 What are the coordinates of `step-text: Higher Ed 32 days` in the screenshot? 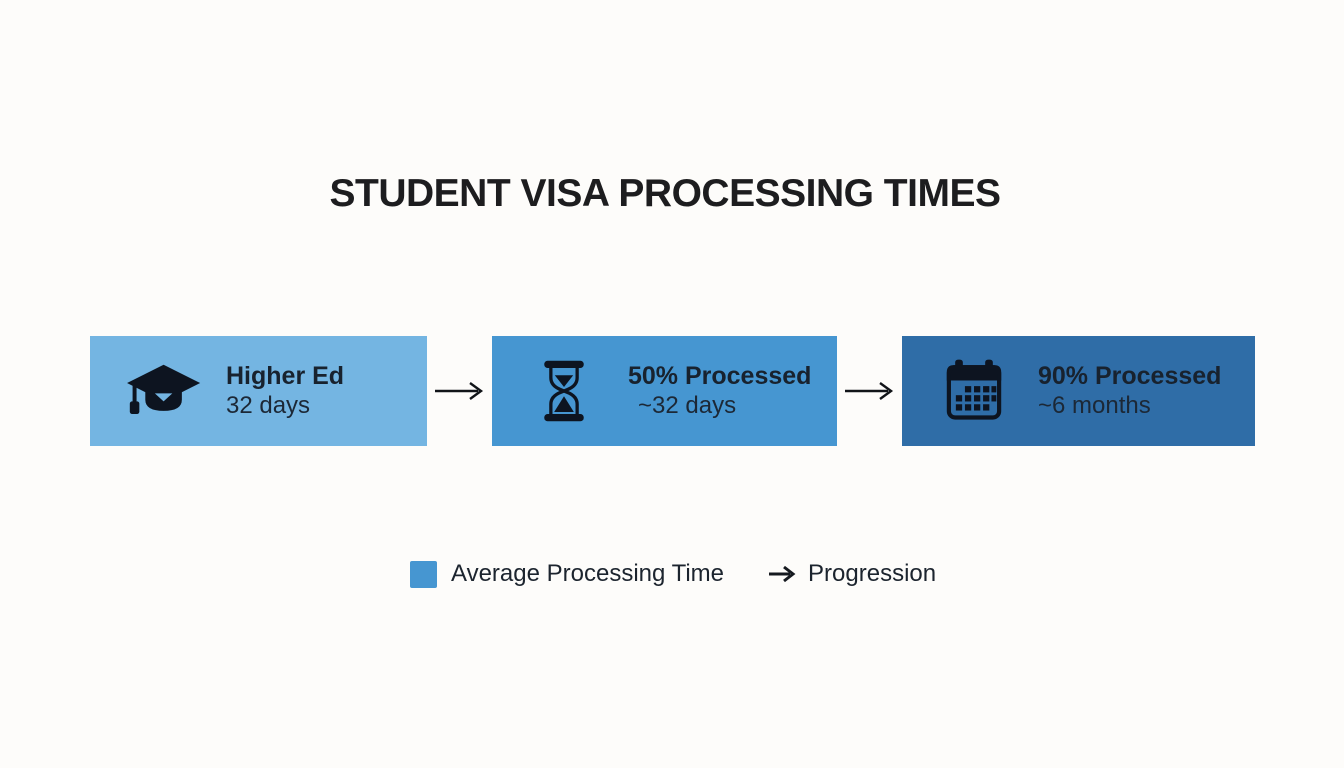 It's located at (285, 391).